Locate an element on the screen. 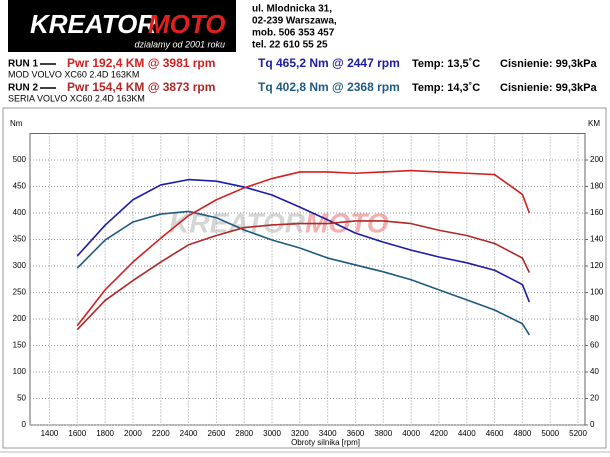 This screenshot has height=457, width=610. y2-tick-label: 140 is located at coordinates (597, 239).